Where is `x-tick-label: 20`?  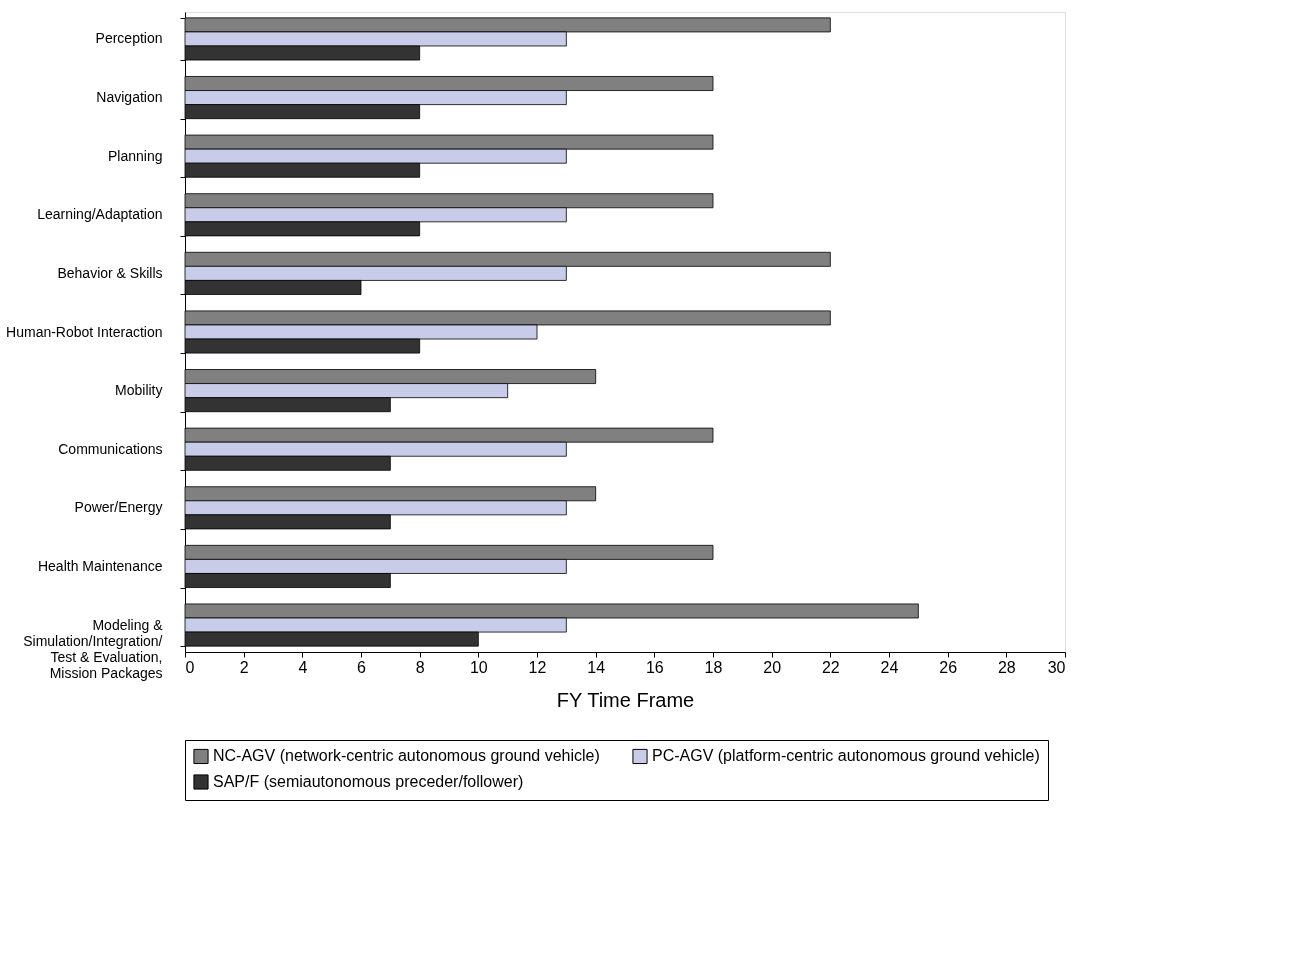
x-tick-label: 20 is located at coordinates (772, 667).